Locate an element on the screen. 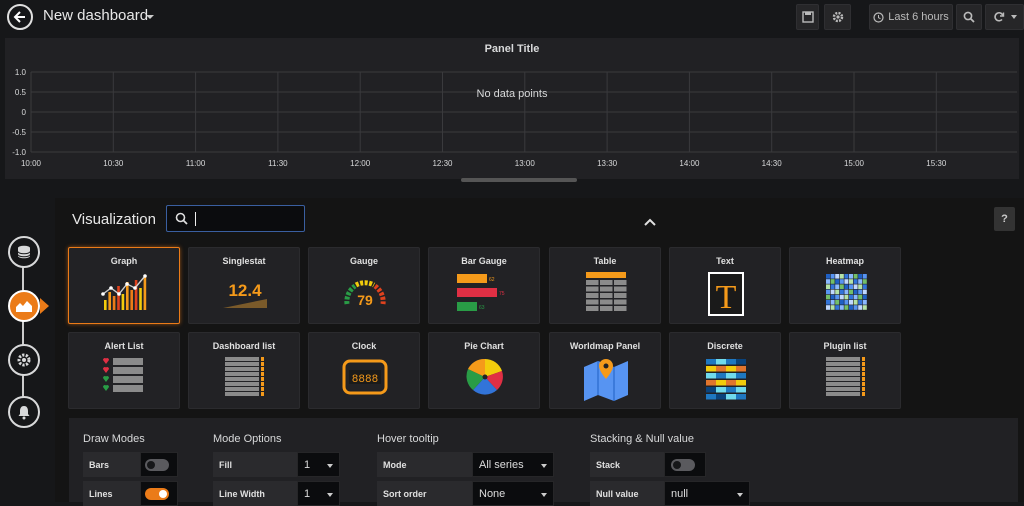  search-icon is located at coordinates (969, 17).